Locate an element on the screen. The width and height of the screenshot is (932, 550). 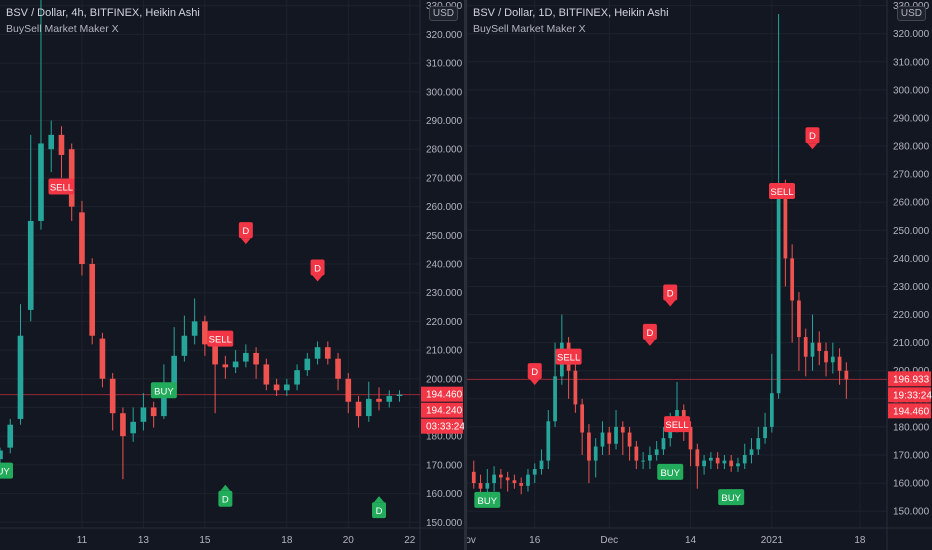
pane-divider is located at coordinates (465, 275).